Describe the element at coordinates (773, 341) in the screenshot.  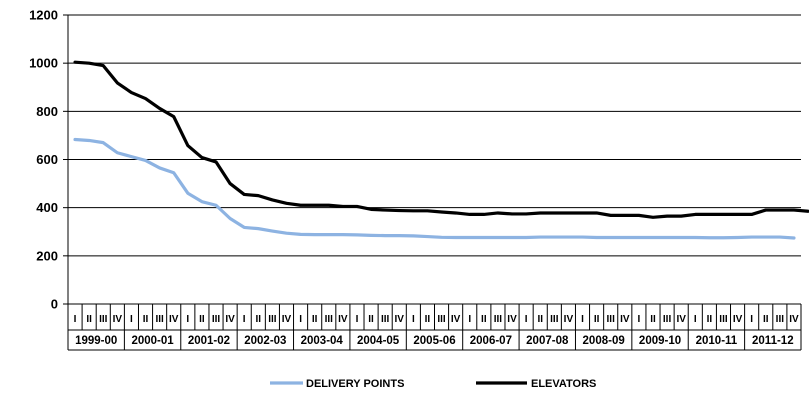
I see `x-tick-label-year: 2011-12` at that location.